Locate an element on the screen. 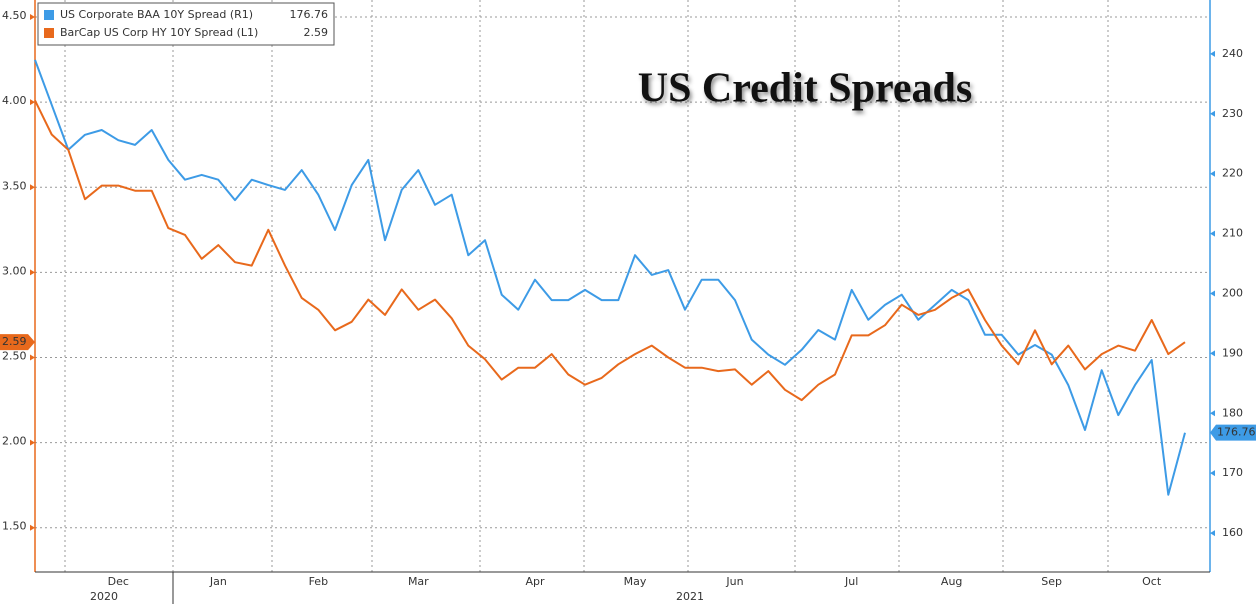 This screenshot has height=604, width=1256. y2-tick-label: 230 is located at coordinates (1232, 113).